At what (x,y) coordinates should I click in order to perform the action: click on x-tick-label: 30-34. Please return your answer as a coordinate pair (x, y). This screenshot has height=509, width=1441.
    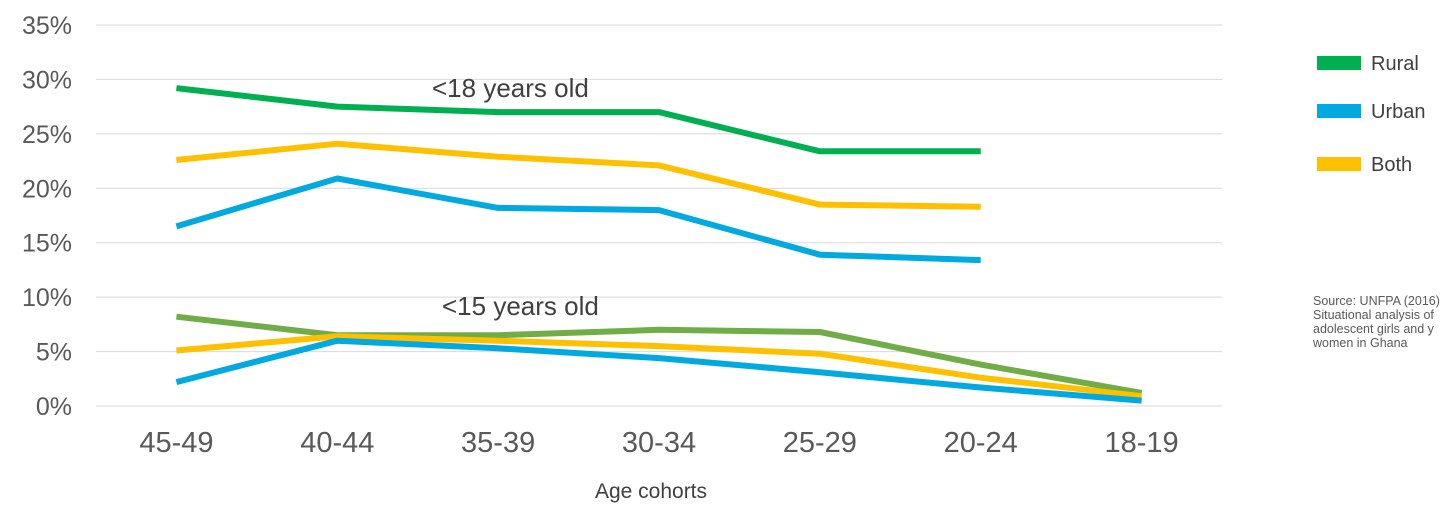
    Looking at the image, I should click on (659, 443).